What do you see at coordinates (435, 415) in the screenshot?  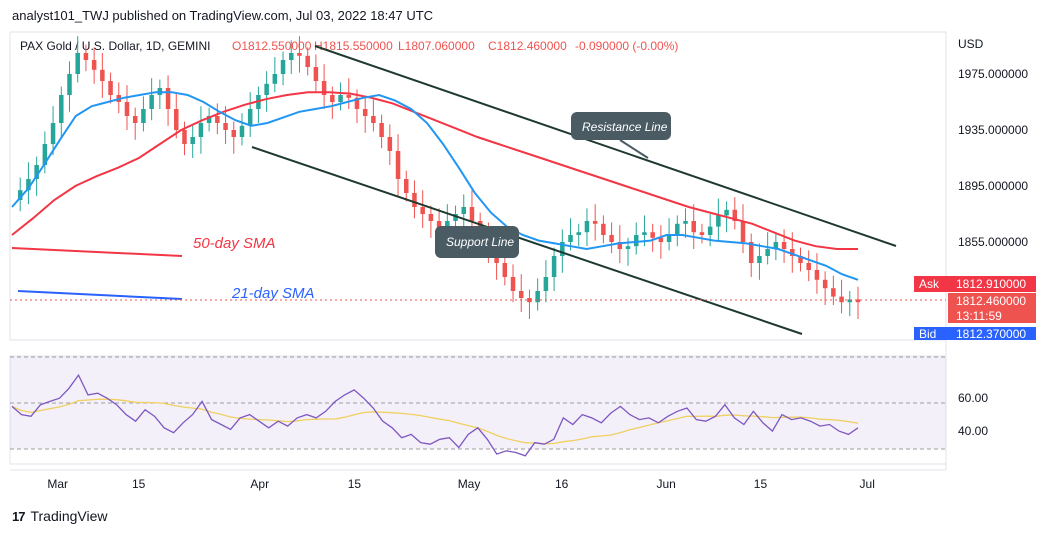 I see `rsi-line` at bounding box center [435, 415].